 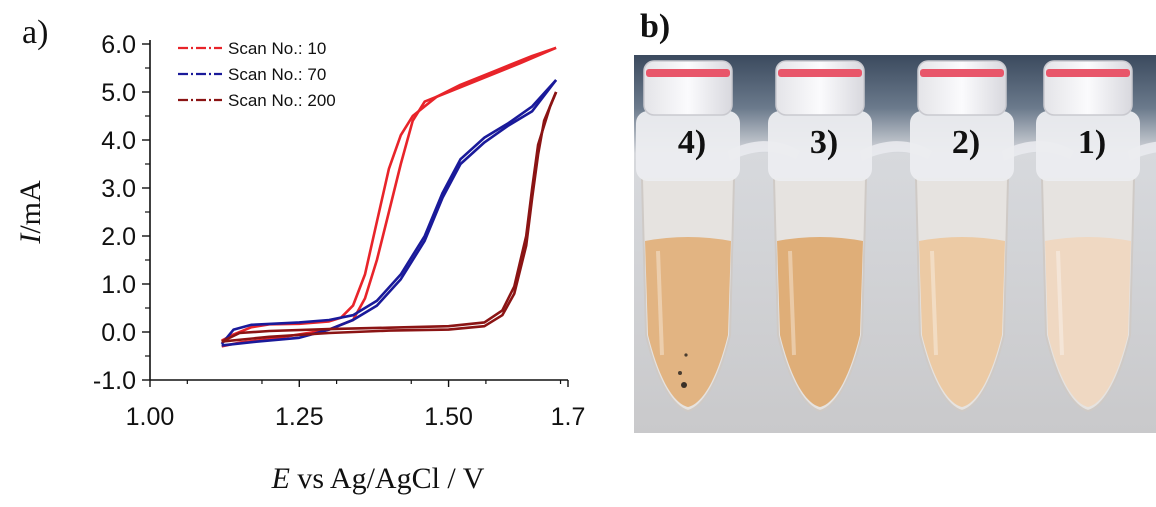 What do you see at coordinates (114, 381) in the screenshot?
I see `y-tick-label: -1.0` at bounding box center [114, 381].